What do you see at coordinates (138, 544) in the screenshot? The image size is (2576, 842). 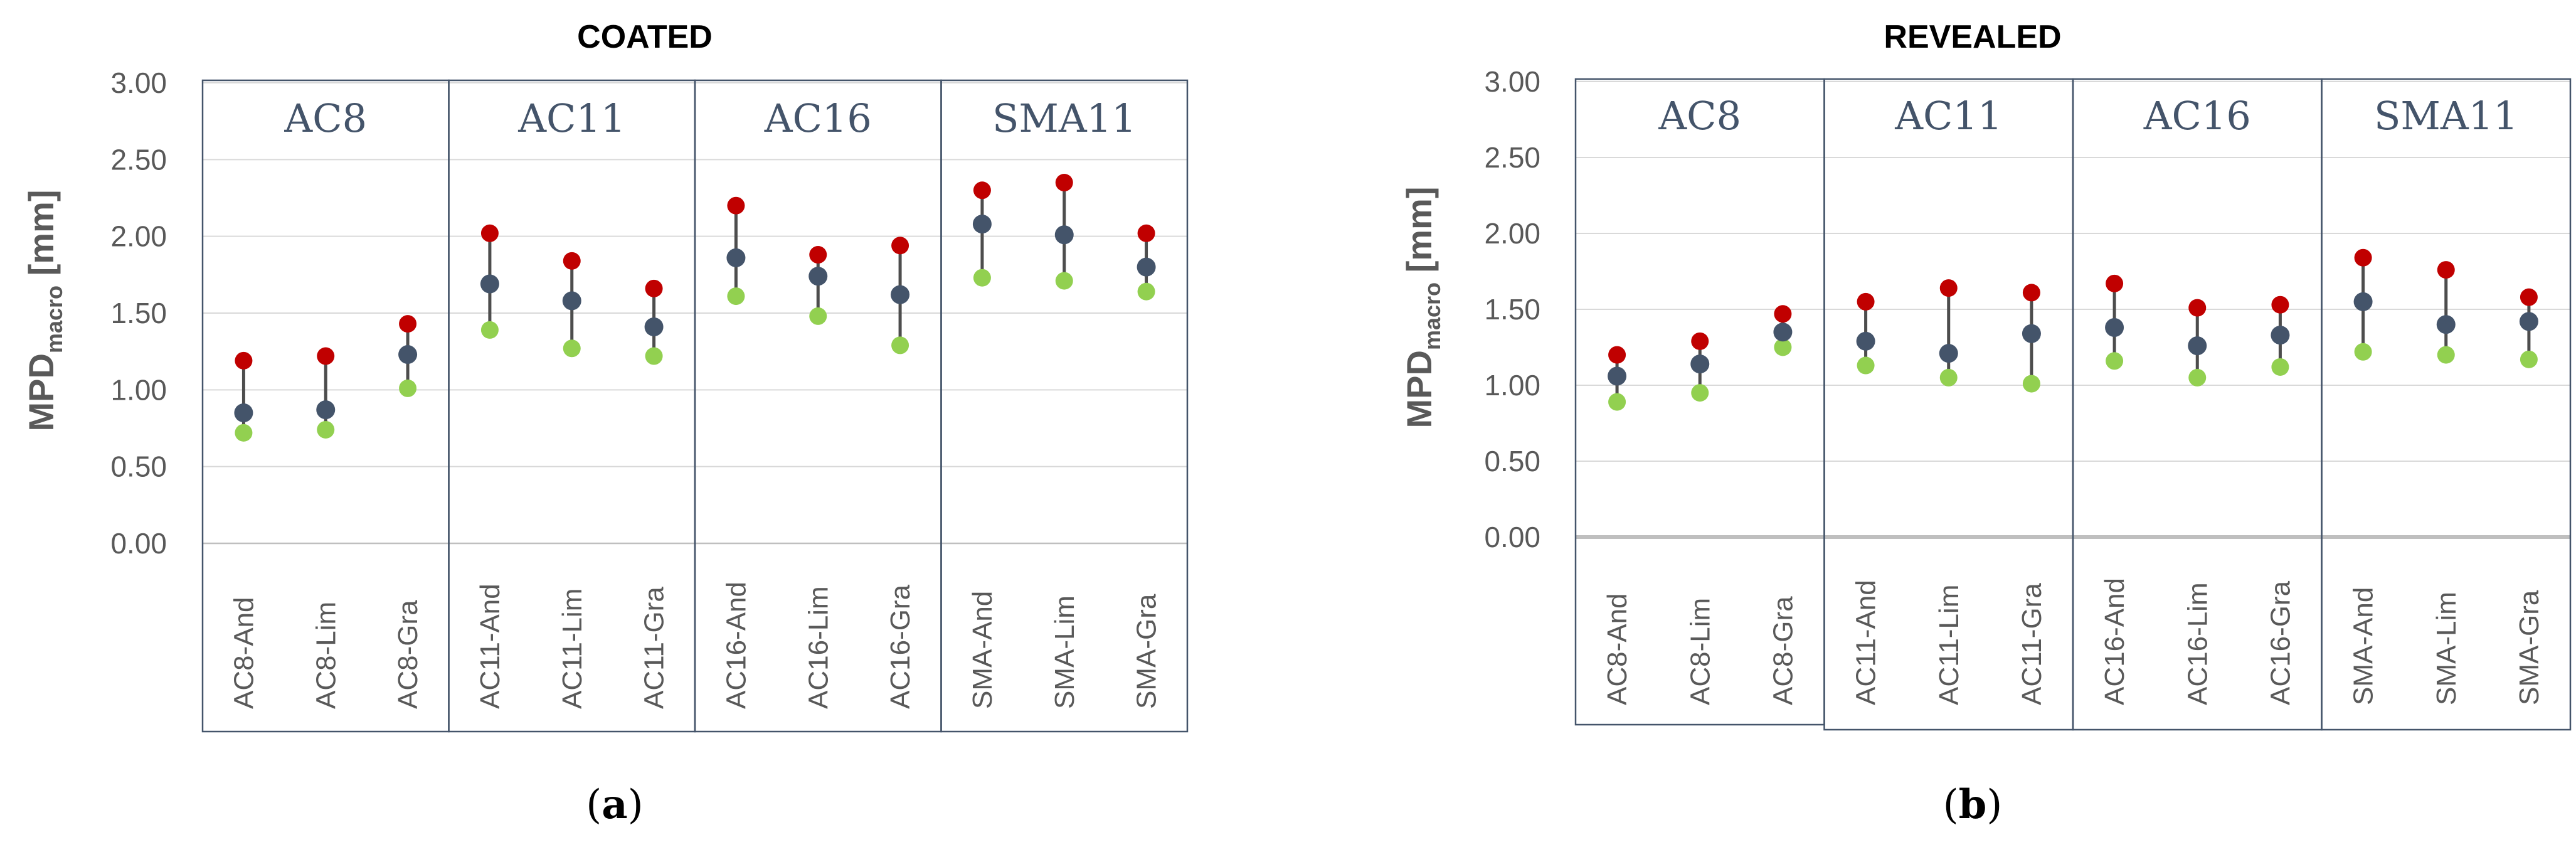 I see `y-tick-label: 0.00` at bounding box center [138, 544].